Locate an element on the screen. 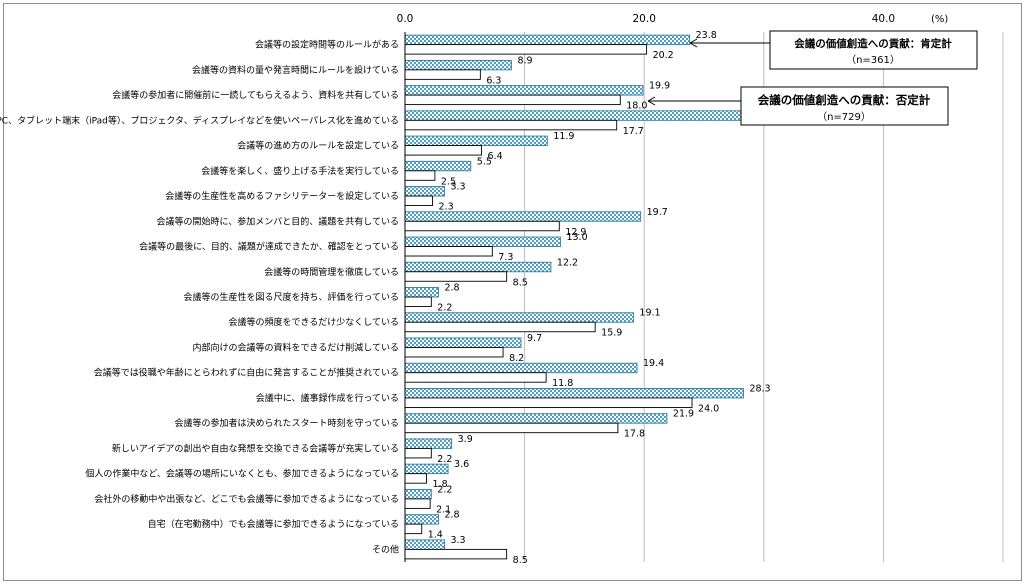 Image resolution: width=1027 pixels, height=585 pixels. data-label-positive: 5.5 is located at coordinates (484, 161).